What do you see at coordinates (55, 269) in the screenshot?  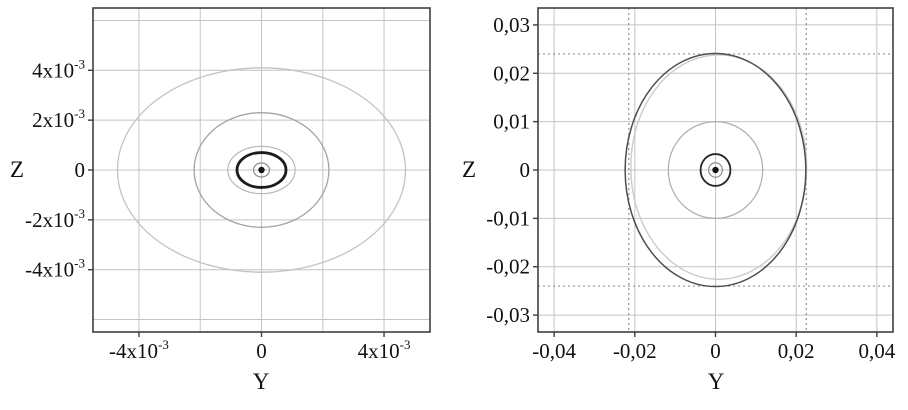 I see `y-tick-label: -4x10⁻³` at bounding box center [55, 269].